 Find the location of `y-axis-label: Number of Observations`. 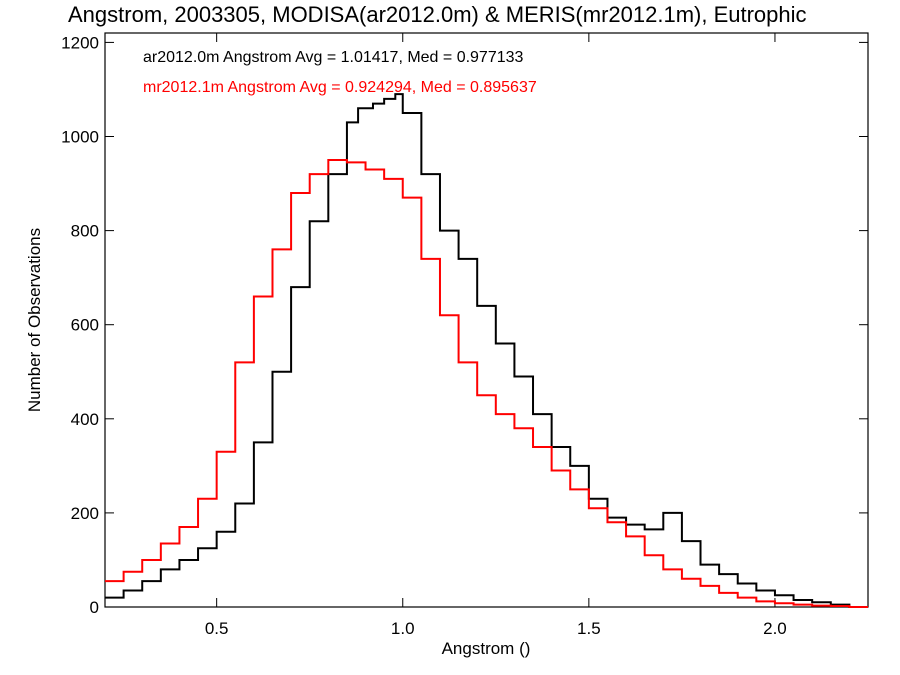

y-axis-label: Number of Observations is located at coordinates (34, 320).